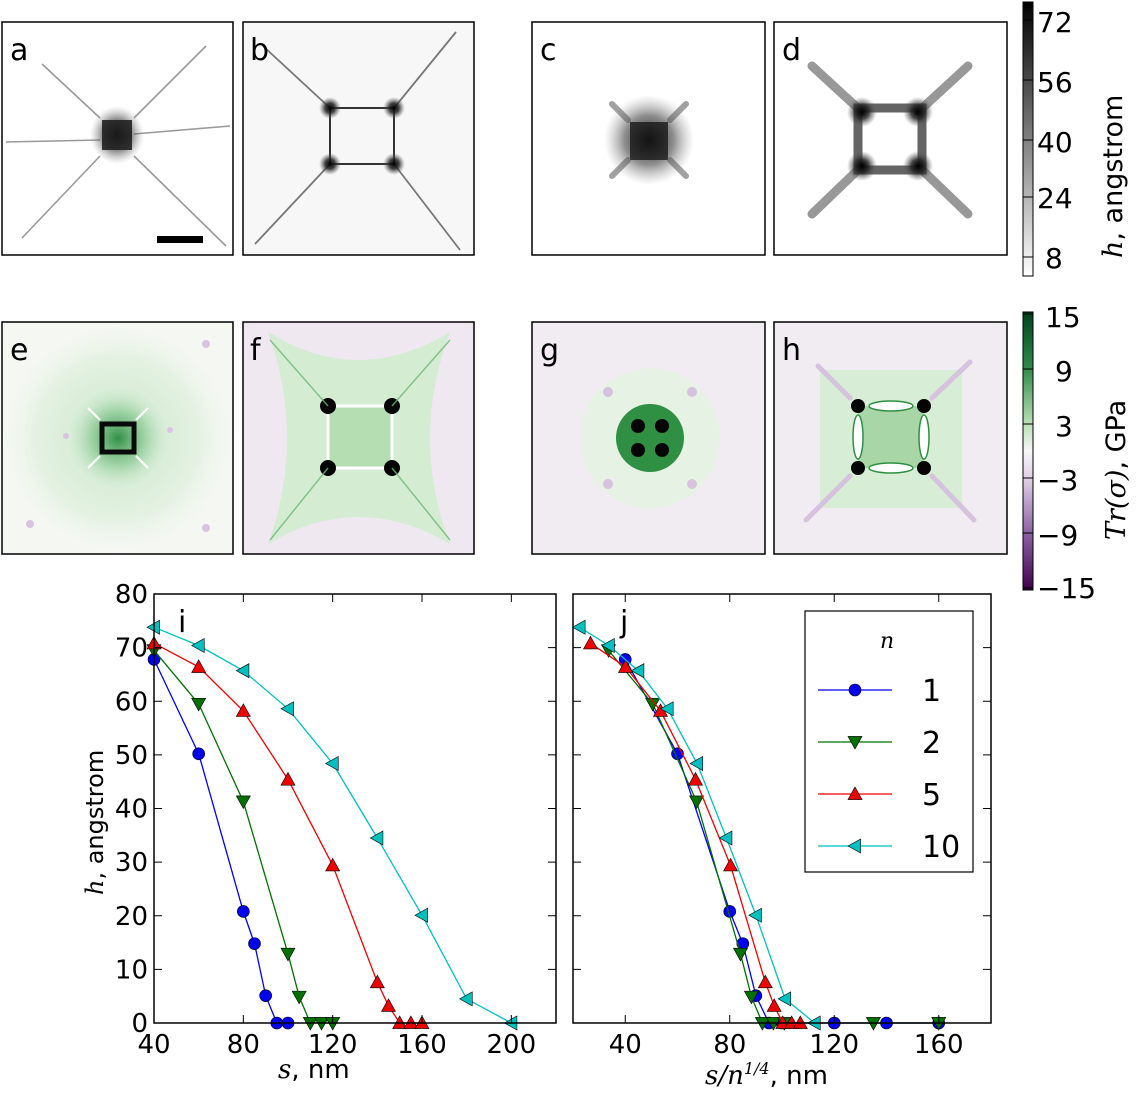 This screenshot has height=1095, width=1136. I want to click on series-line-n1, so click(220, 841).